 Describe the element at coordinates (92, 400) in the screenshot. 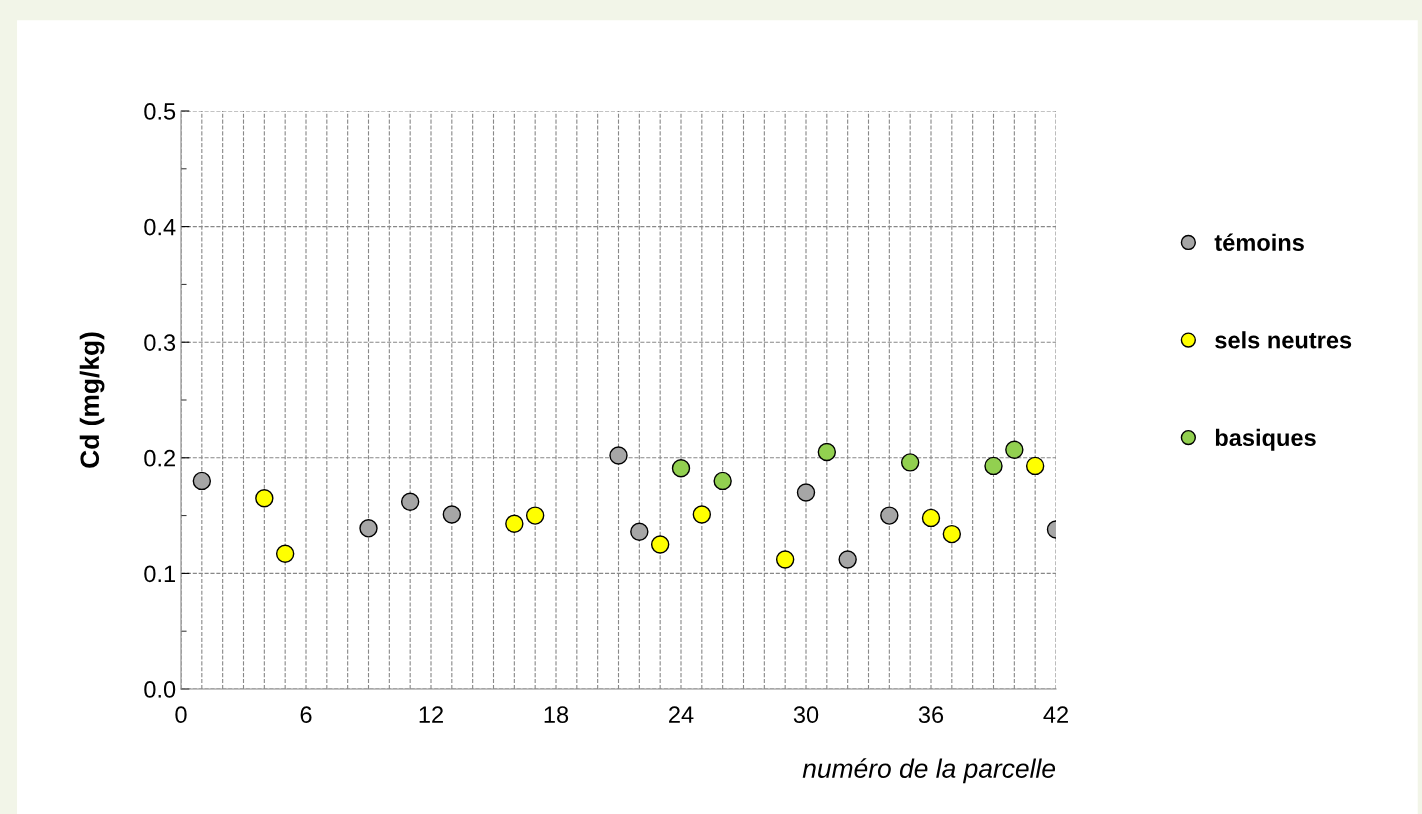

I see `y-axis-title: Cd (mg/kg)` at that location.